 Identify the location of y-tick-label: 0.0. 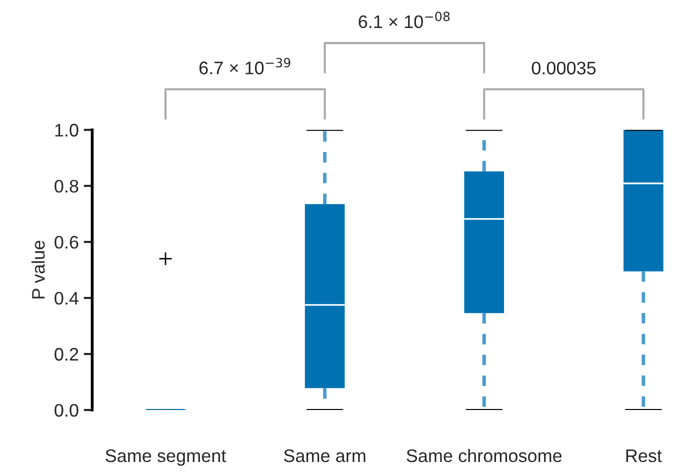
(66, 410).